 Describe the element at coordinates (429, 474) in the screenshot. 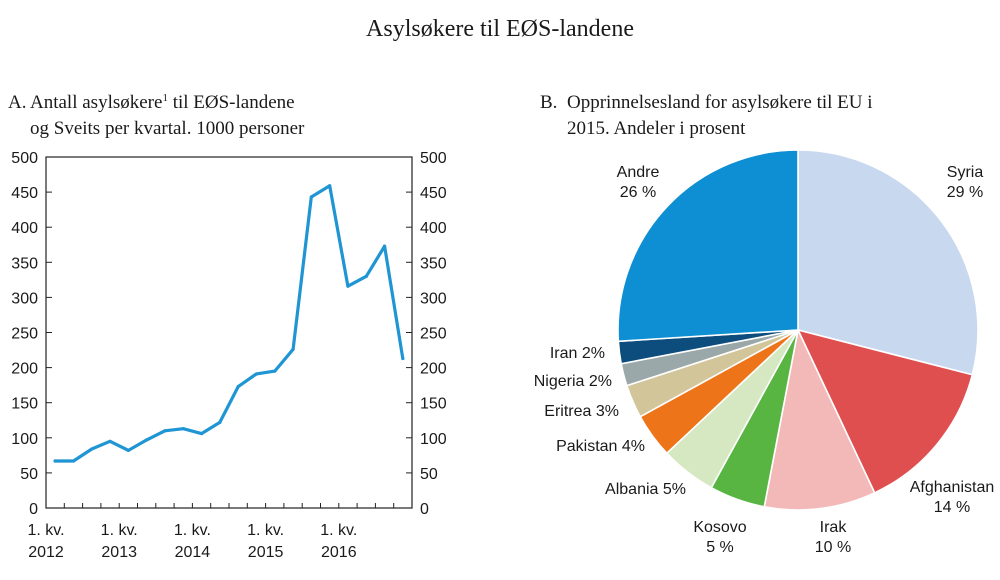

I see `y-tick-label-right: 50` at that location.